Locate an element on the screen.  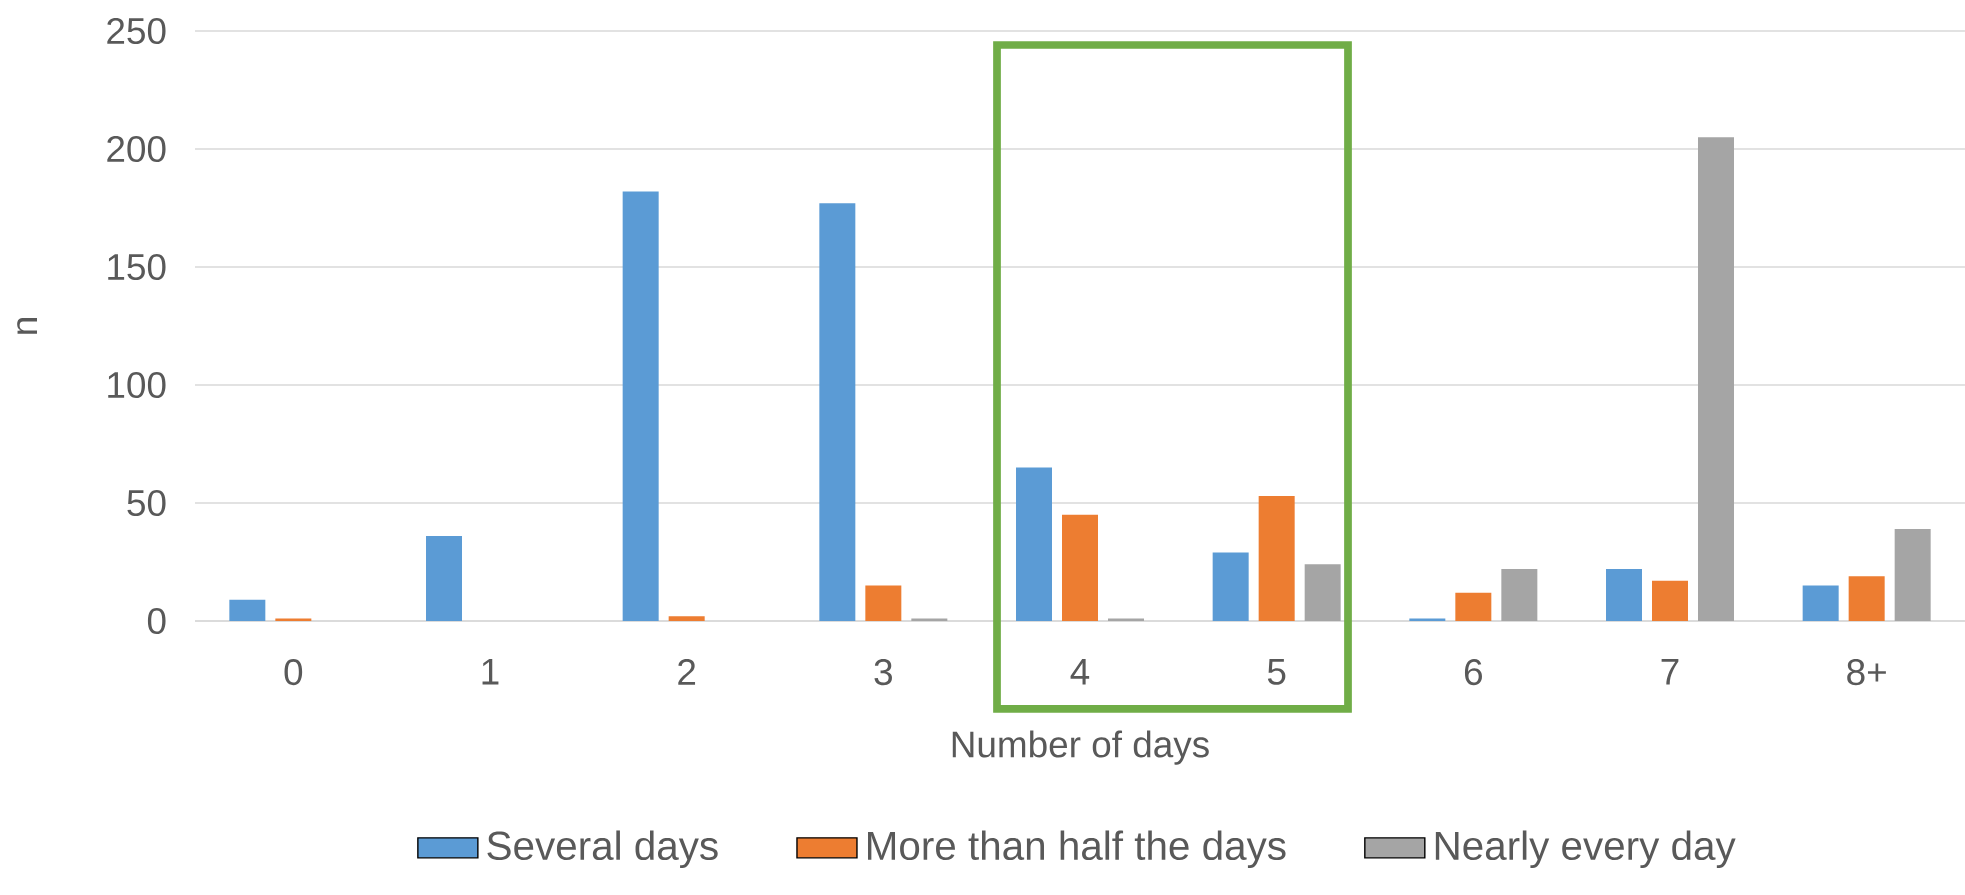
x-tick-label: 5 is located at coordinates (1276, 672).